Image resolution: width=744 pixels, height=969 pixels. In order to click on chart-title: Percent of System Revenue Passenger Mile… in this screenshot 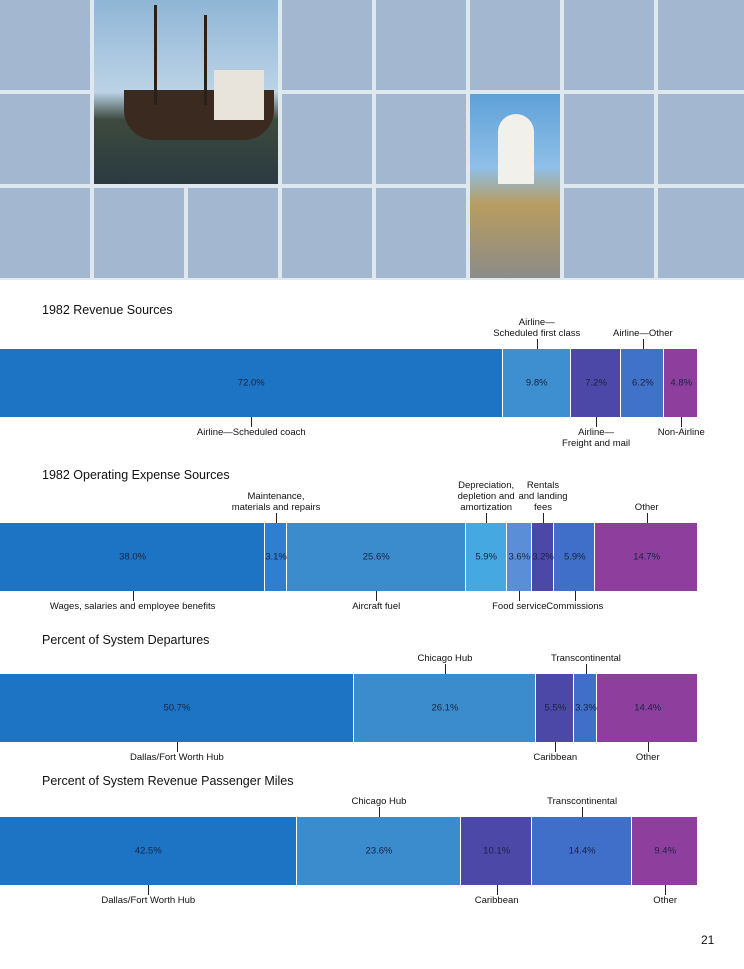, I will do `click(168, 781)`.